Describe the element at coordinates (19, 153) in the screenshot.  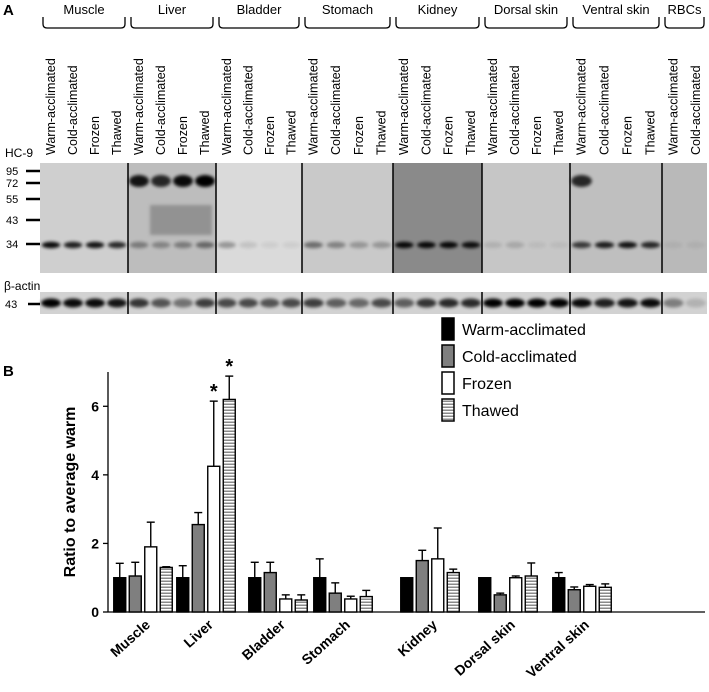
I see `hc9-label: HC-9` at that location.